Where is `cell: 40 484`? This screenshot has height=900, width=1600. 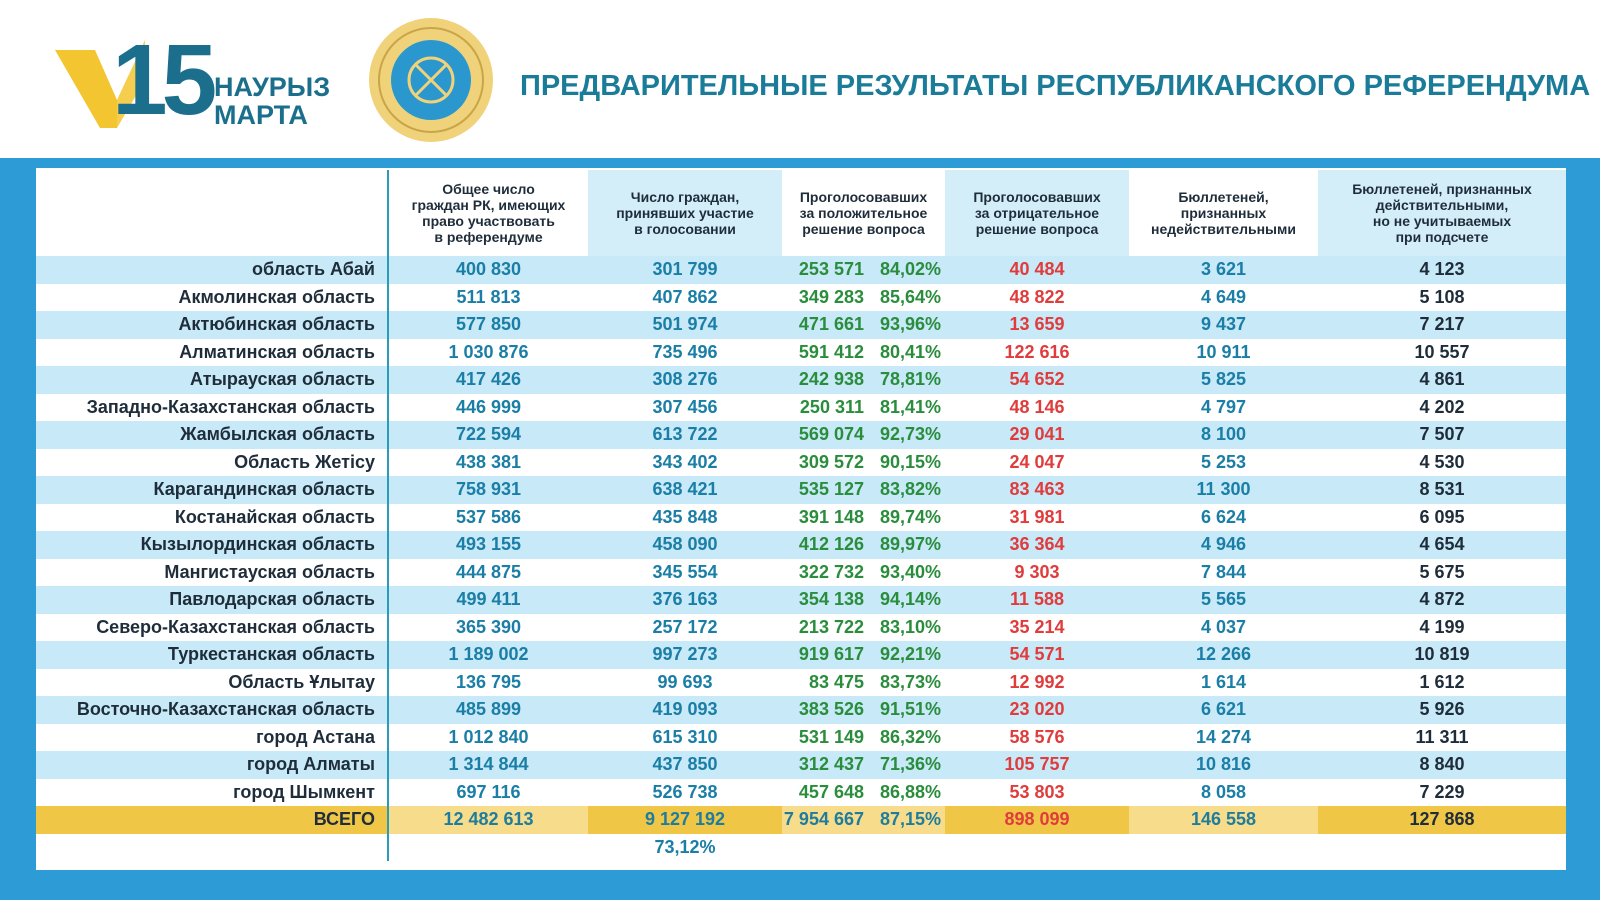
cell: 40 484 is located at coordinates (1037, 270).